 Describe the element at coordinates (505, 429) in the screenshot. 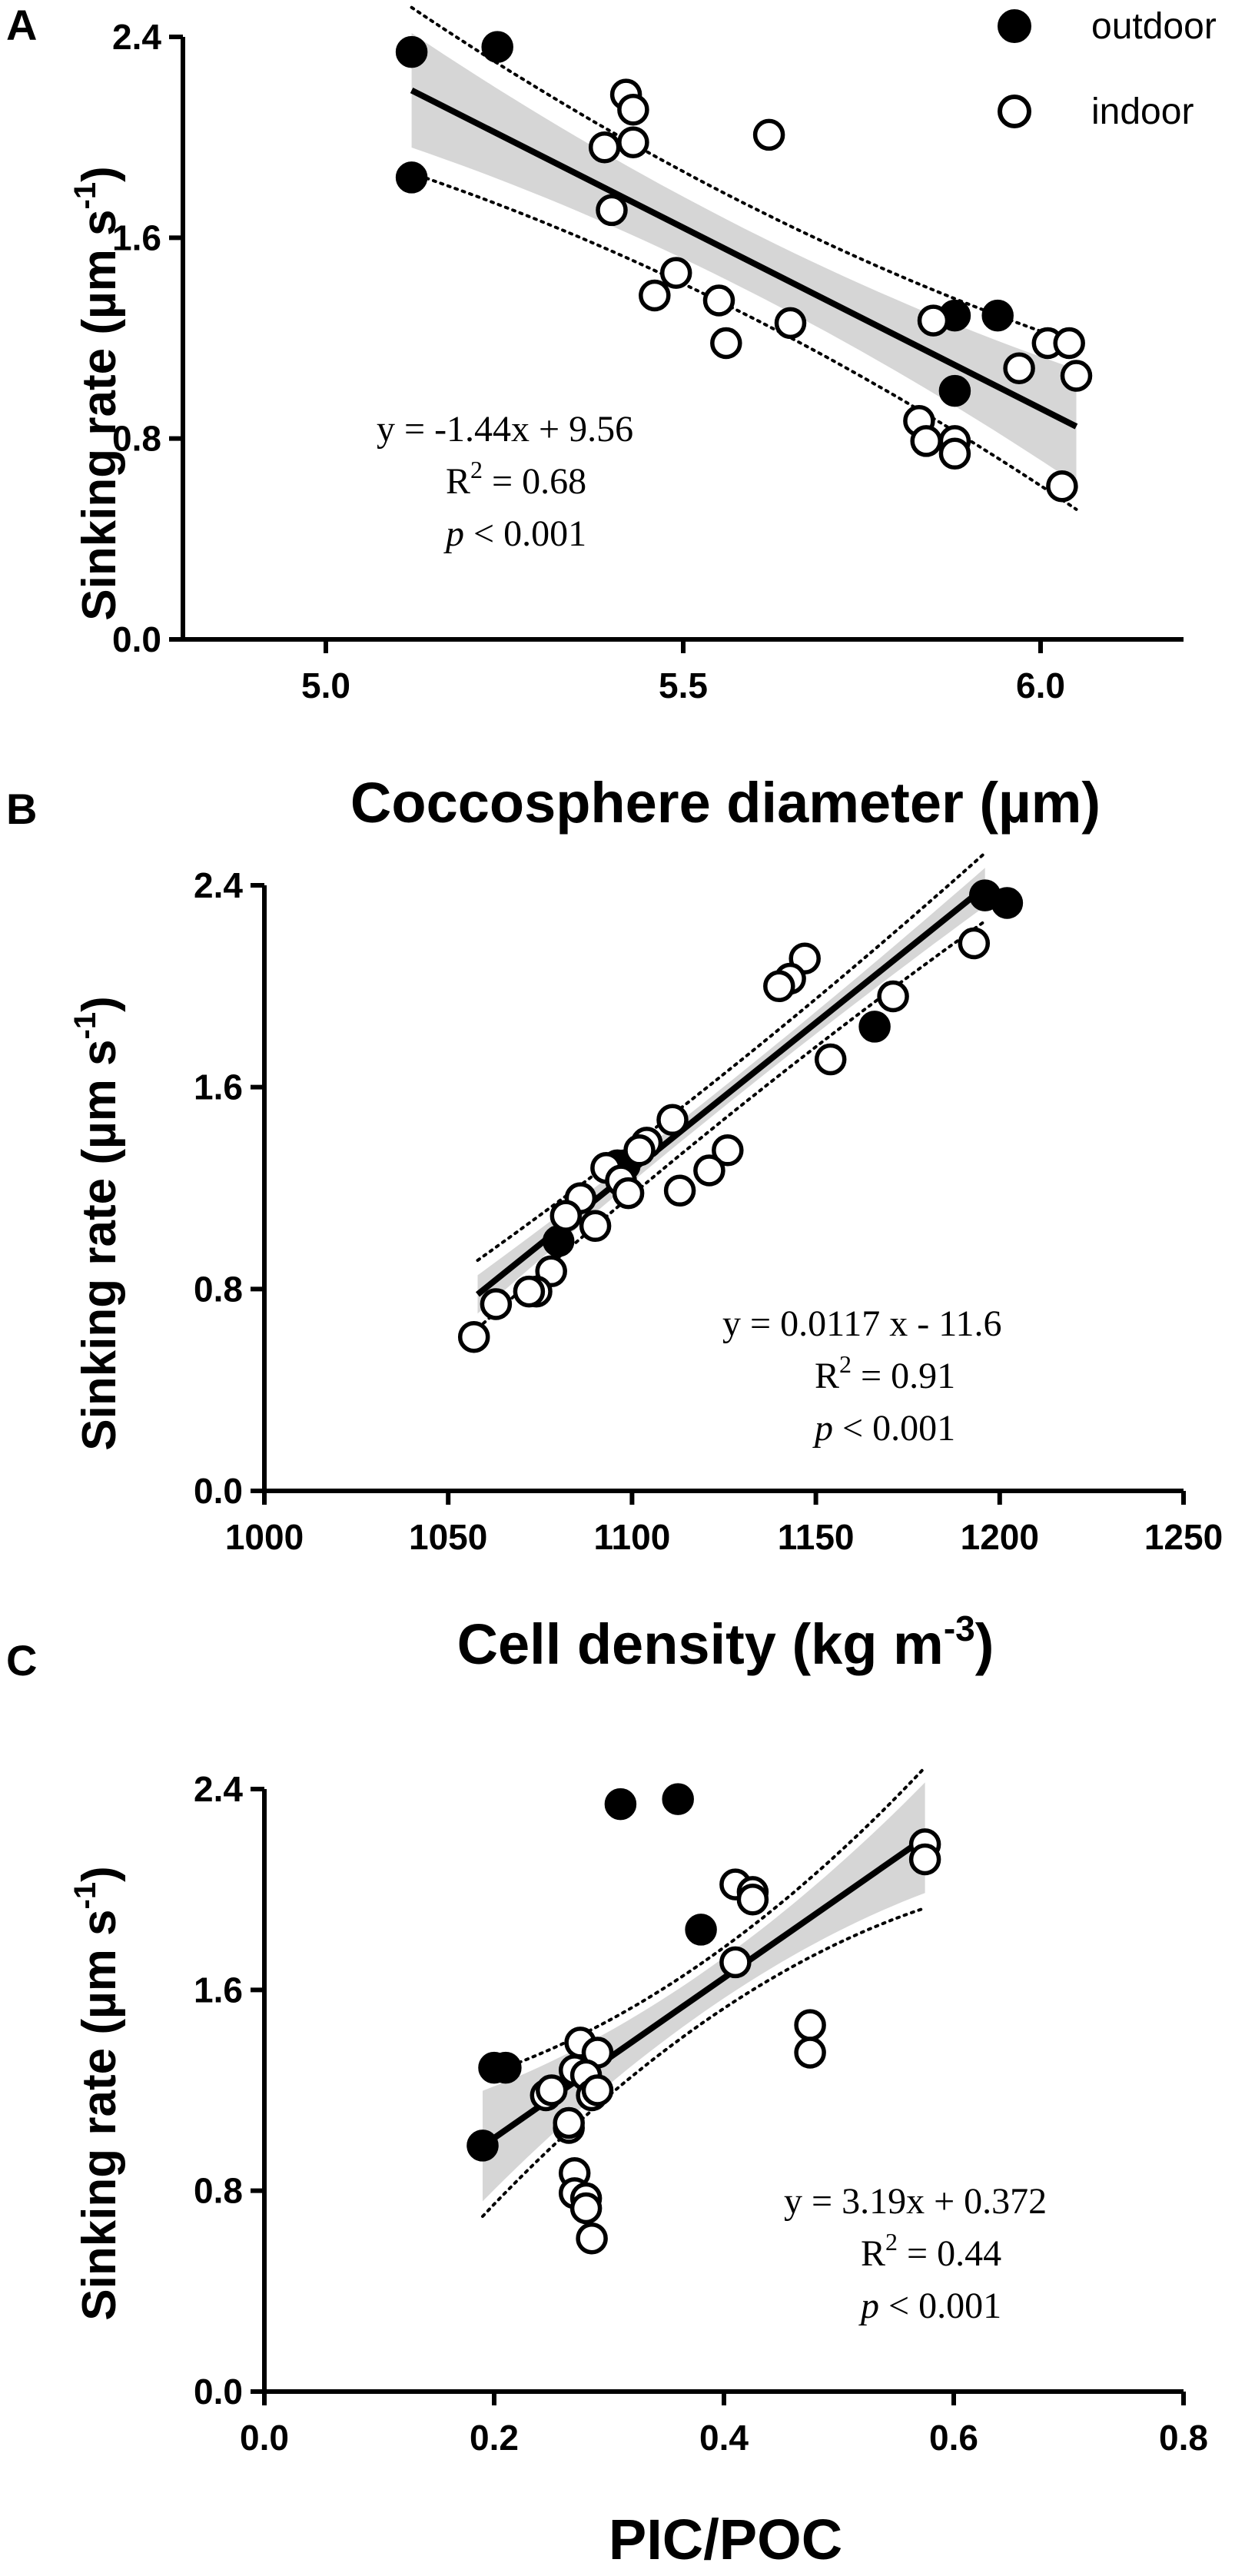

I see `equation-a-line: y = -1.44x + 9.56` at that location.